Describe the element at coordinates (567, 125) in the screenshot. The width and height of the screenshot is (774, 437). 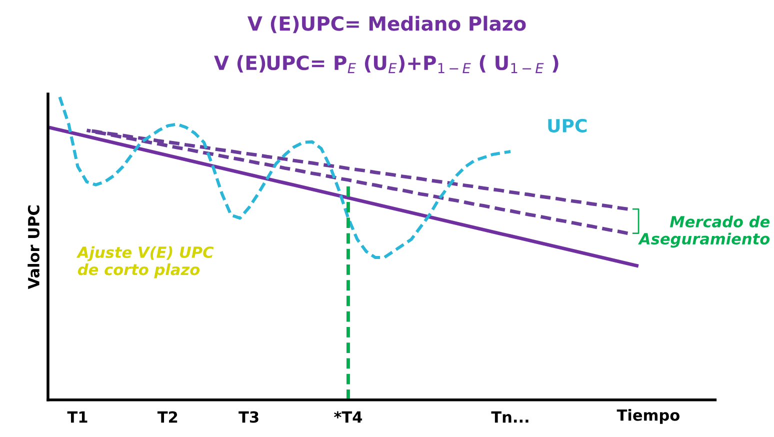
I see `text: UPC` at that location.